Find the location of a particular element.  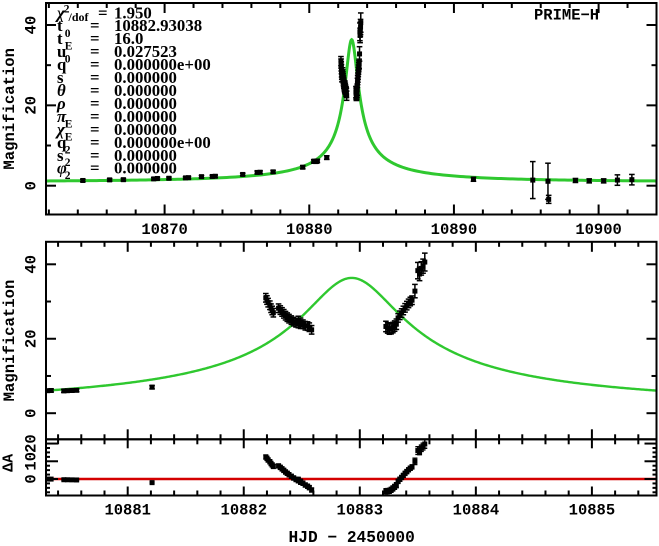

svg-text: 10882 is located at coordinates (244, 511).